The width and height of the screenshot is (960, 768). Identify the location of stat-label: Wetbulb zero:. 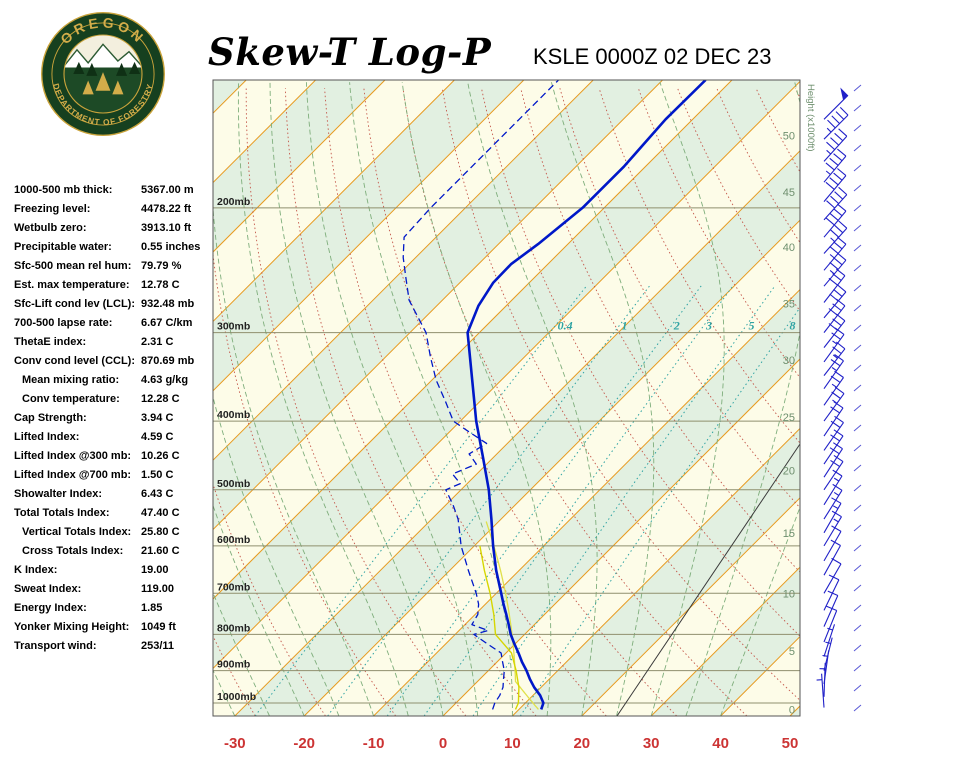
(50, 228).